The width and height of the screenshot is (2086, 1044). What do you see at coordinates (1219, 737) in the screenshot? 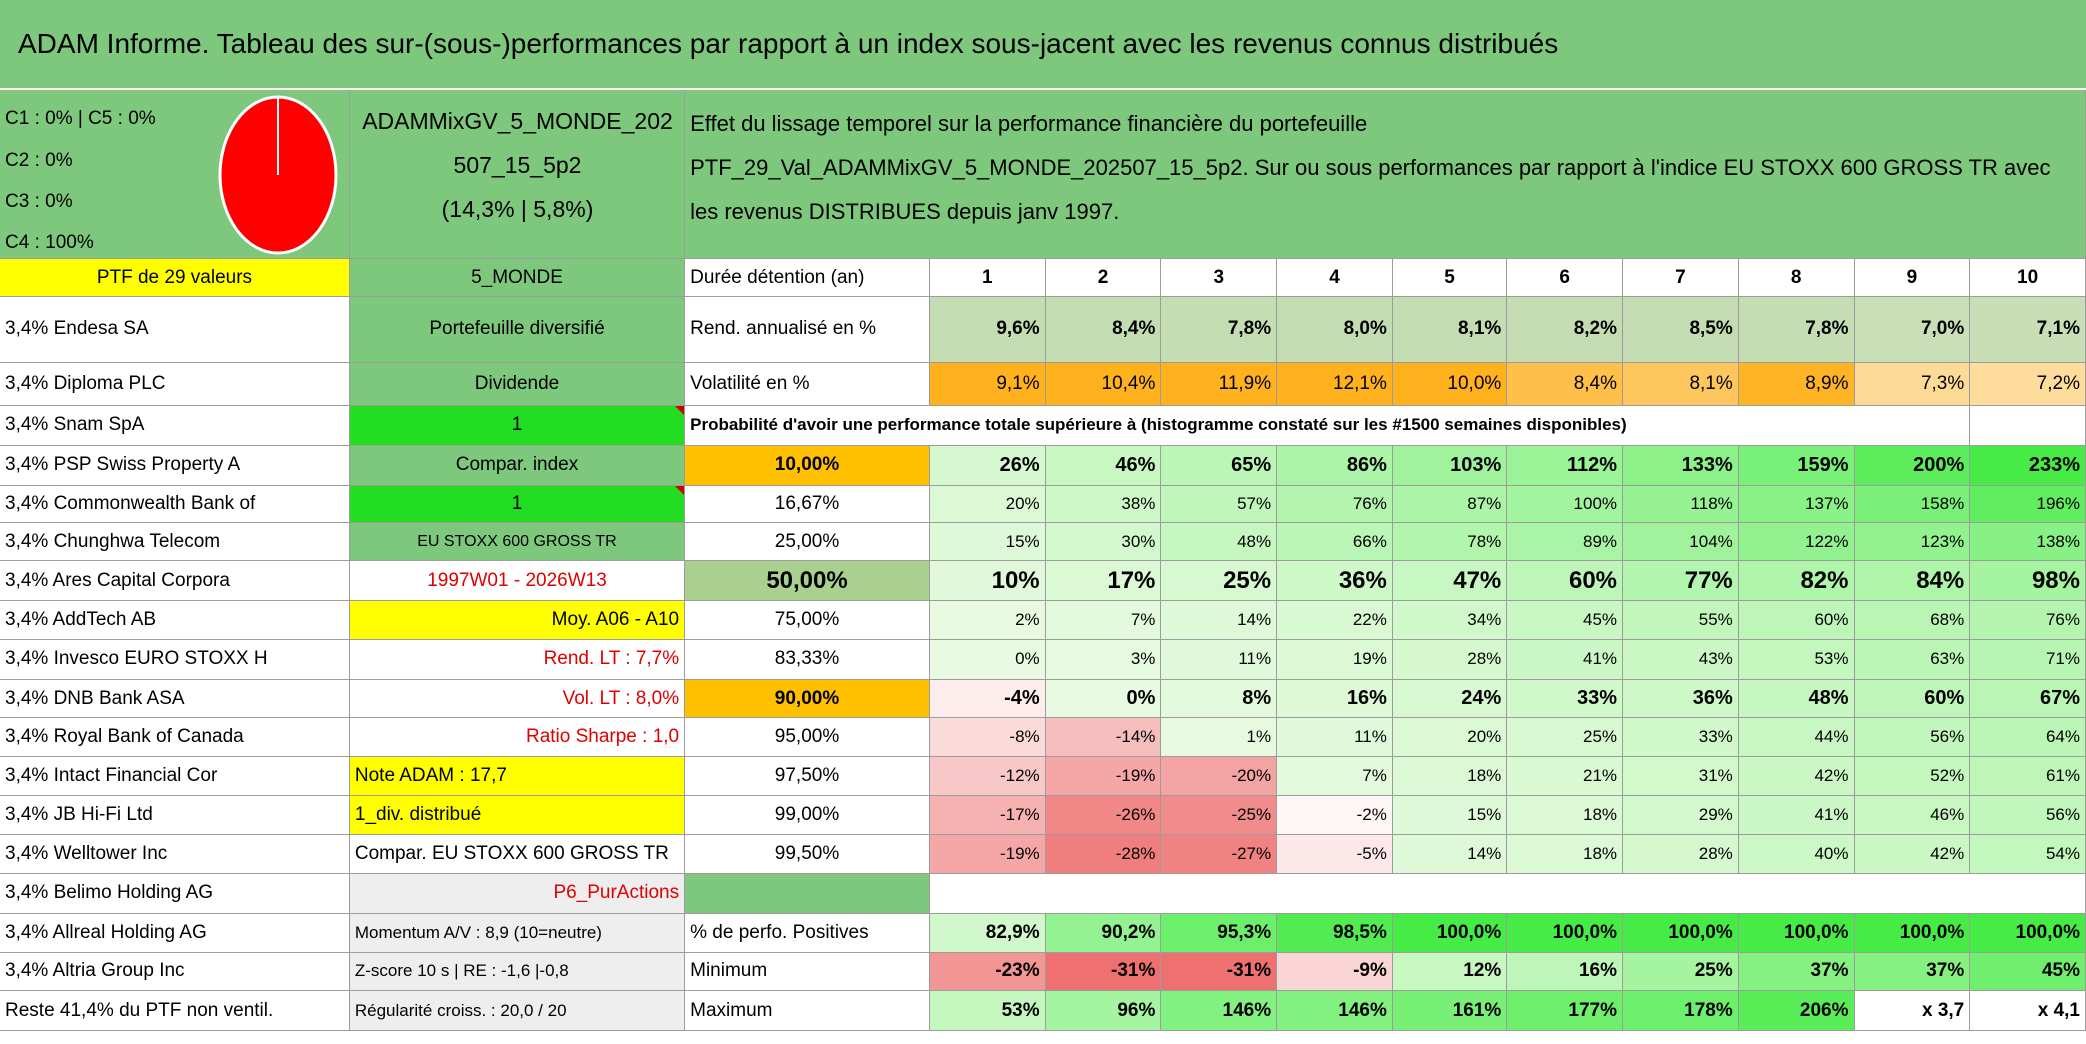
I see `probability: 1%` at bounding box center [1219, 737].